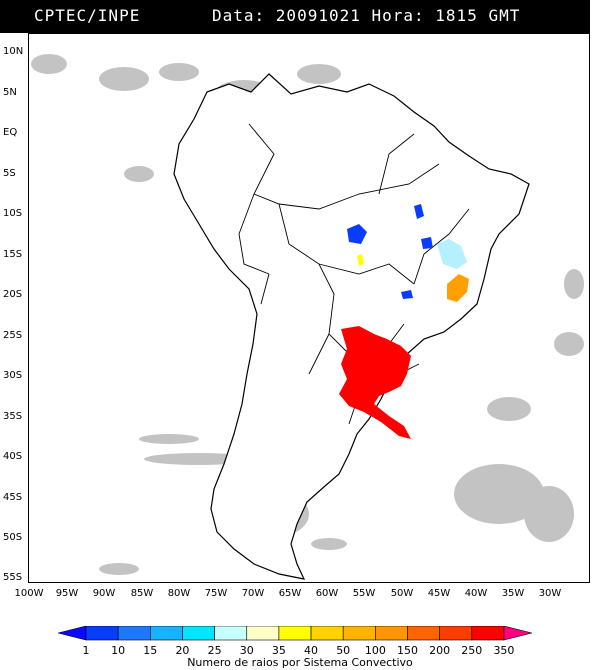 The width and height of the screenshot is (600, 670). Describe the element at coordinates (142, 593) in the screenshot. I see `lon-label: 85W` at that location.